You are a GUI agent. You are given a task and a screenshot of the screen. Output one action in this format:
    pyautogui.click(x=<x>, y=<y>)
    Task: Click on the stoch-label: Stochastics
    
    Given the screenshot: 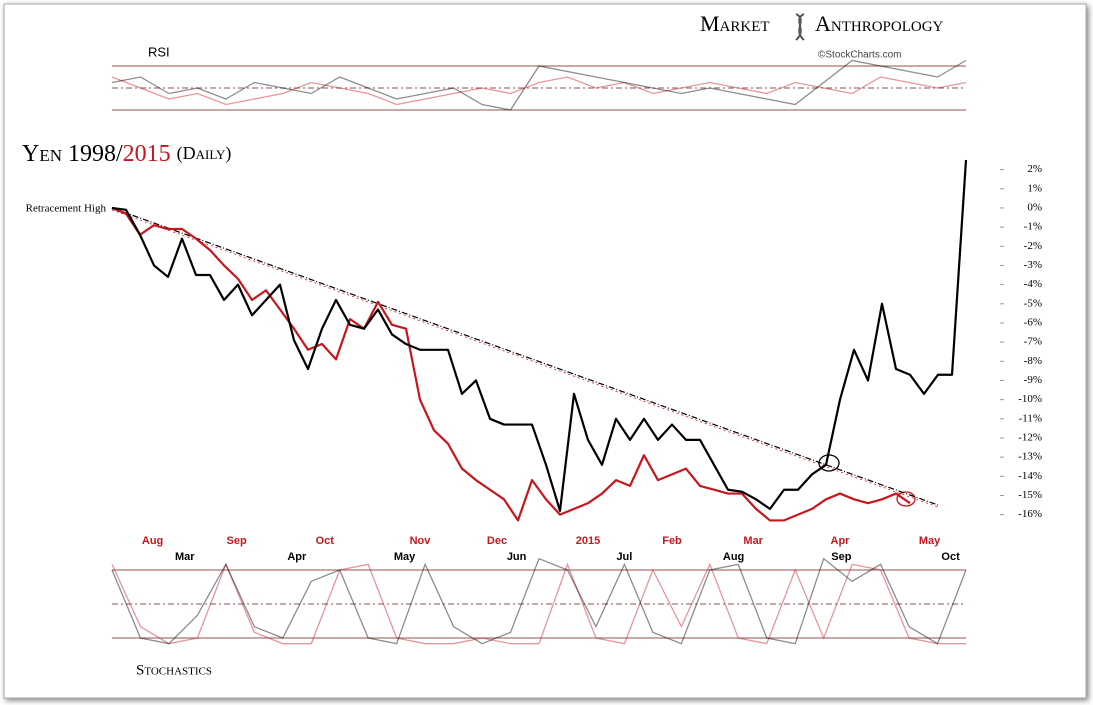 What is the action you would take?
    pyautogui.click(x=174, y=670)
    